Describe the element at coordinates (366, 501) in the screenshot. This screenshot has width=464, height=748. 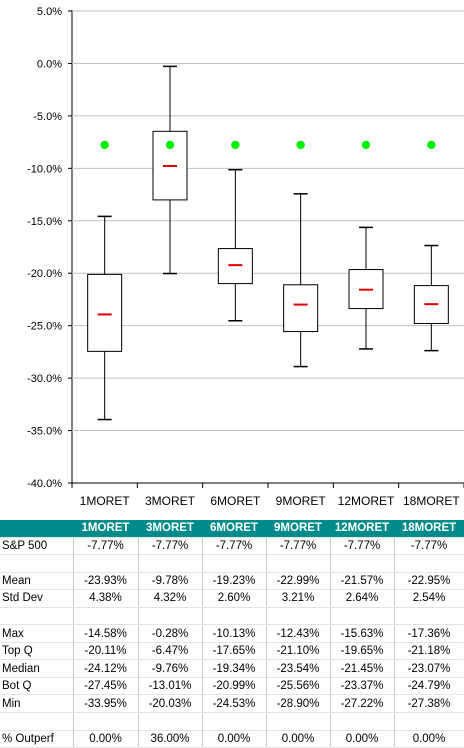
I see `x-tick-label: 12MORET` at that location.